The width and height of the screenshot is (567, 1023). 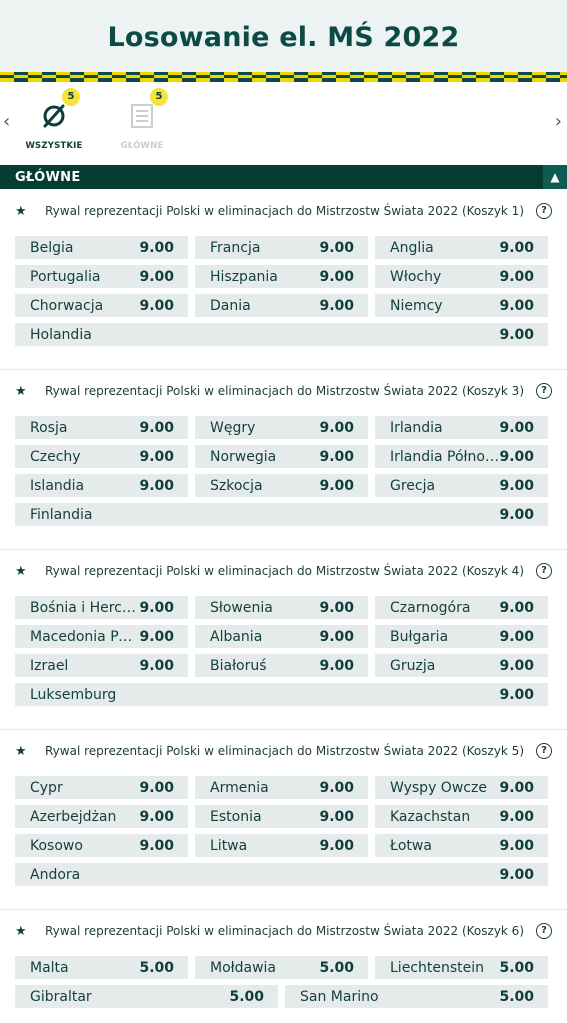 I want to click on odds-button: Węgry 9.00, so click(x=281, y=427).